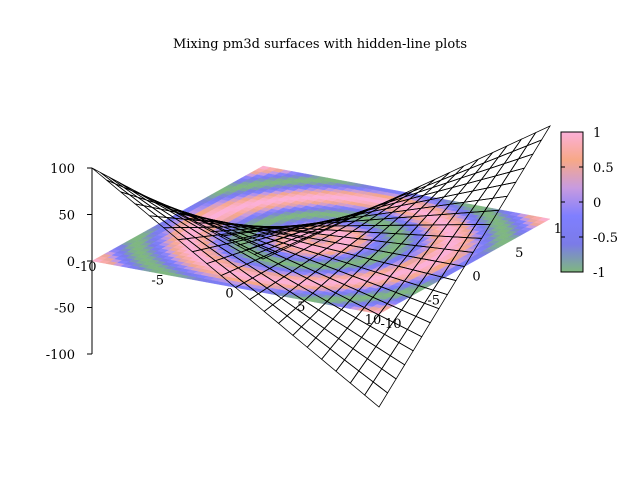 The image size is (640, 480). I want to click on y-tick-label: -10, so click(391, 324).